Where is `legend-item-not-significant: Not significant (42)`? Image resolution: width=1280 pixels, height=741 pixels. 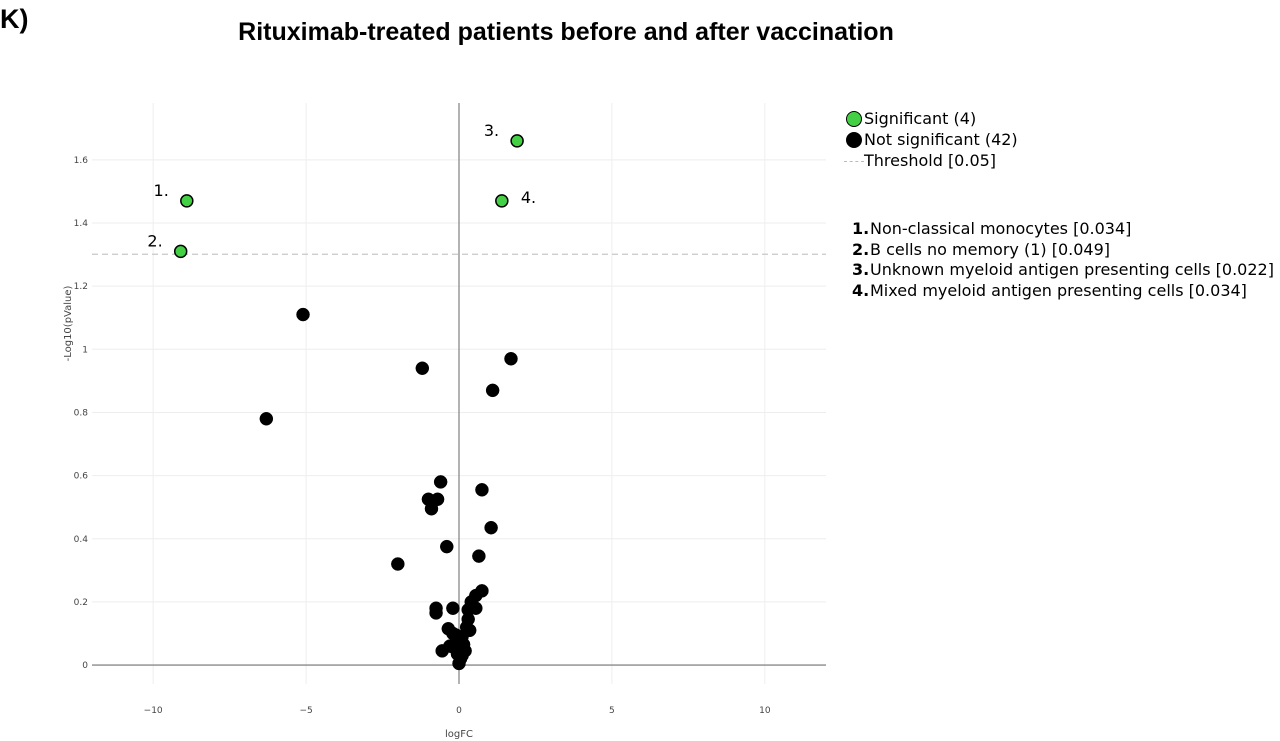
legend-item-not-significant: Not significant (42) is located at coordinates (930, 139).